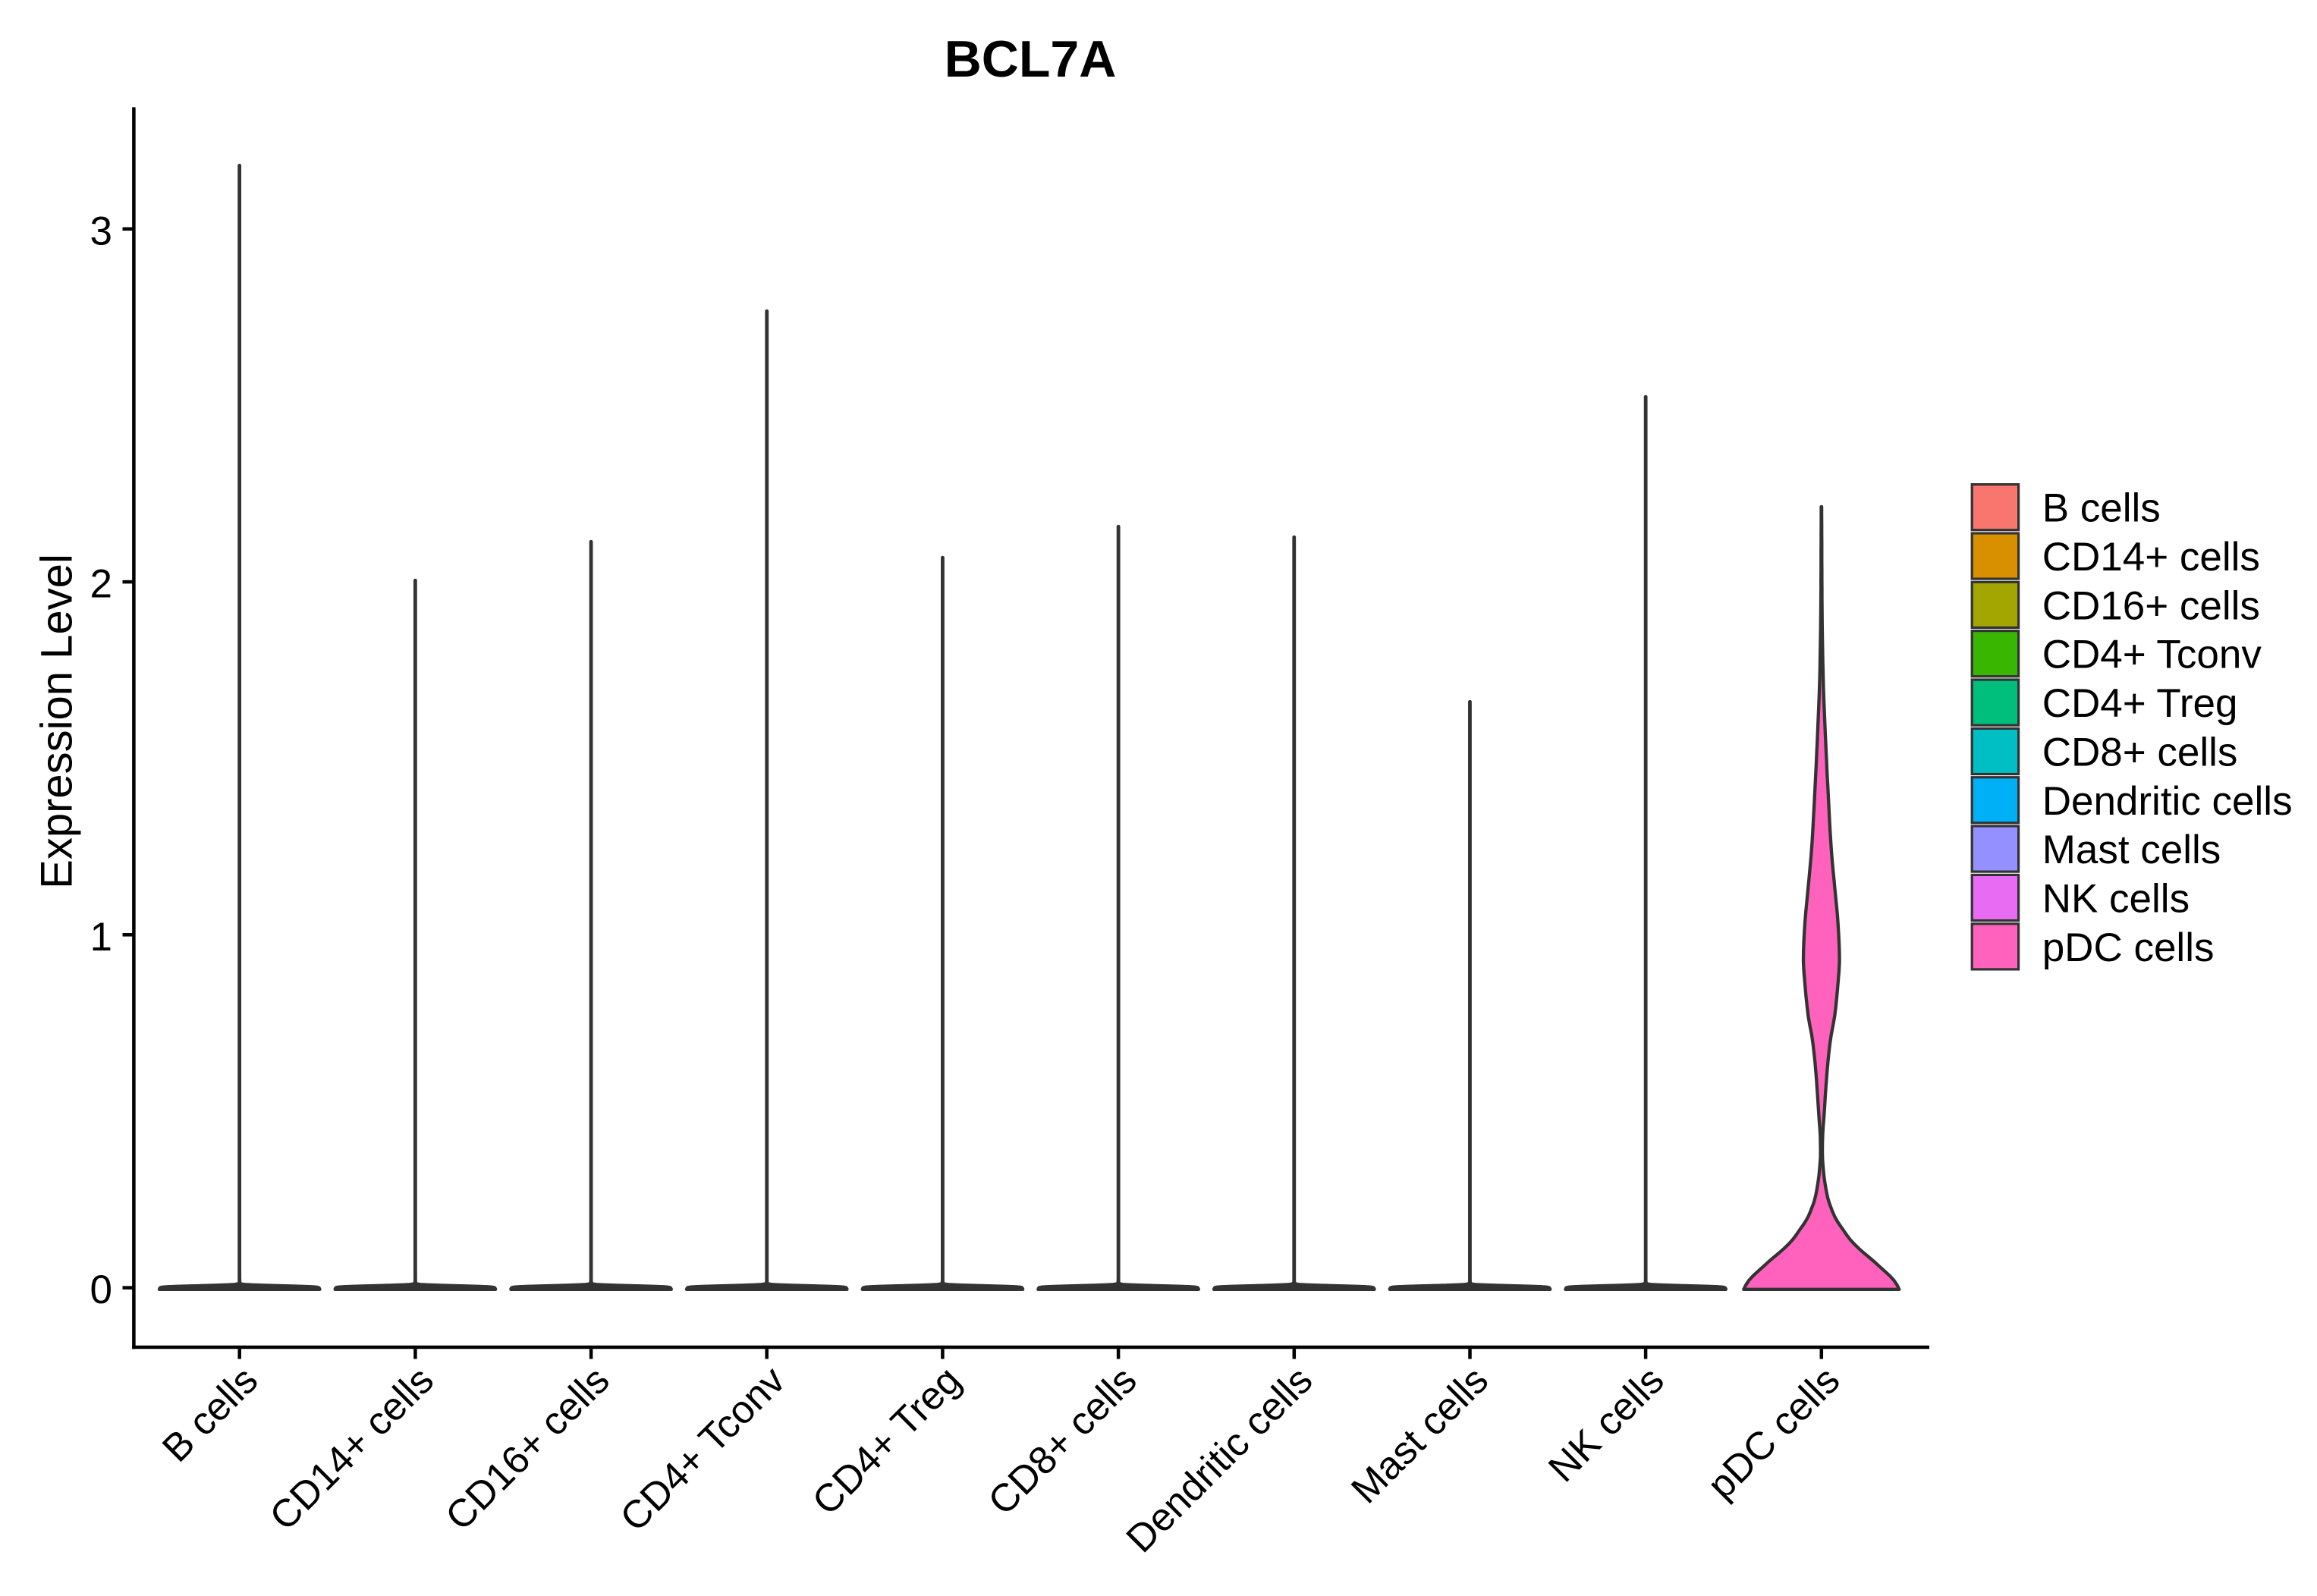 The width and height of the screenshot is (2317, 1596). What do you see at coordinates (101, 584) in the screenshot?
I see `svg-text: 2` at bounding box center [101, 584].